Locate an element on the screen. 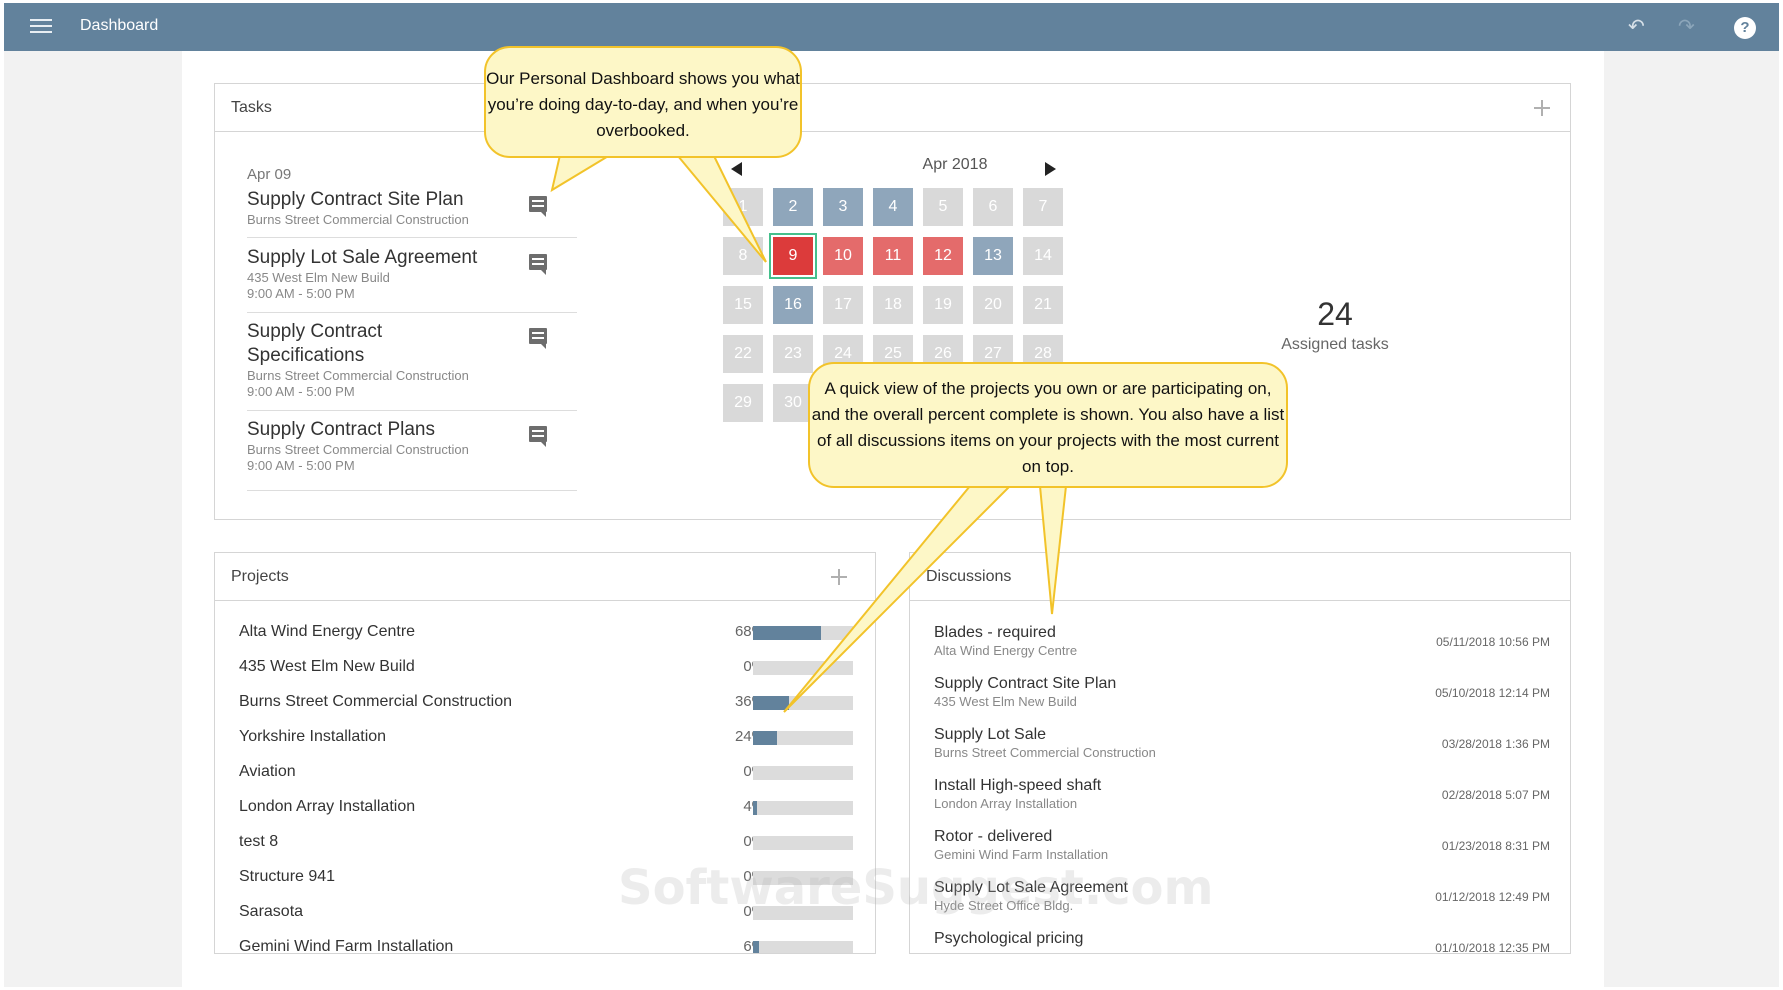  assigned-label: Assigned tasks is located at coordinates (1335, 344).